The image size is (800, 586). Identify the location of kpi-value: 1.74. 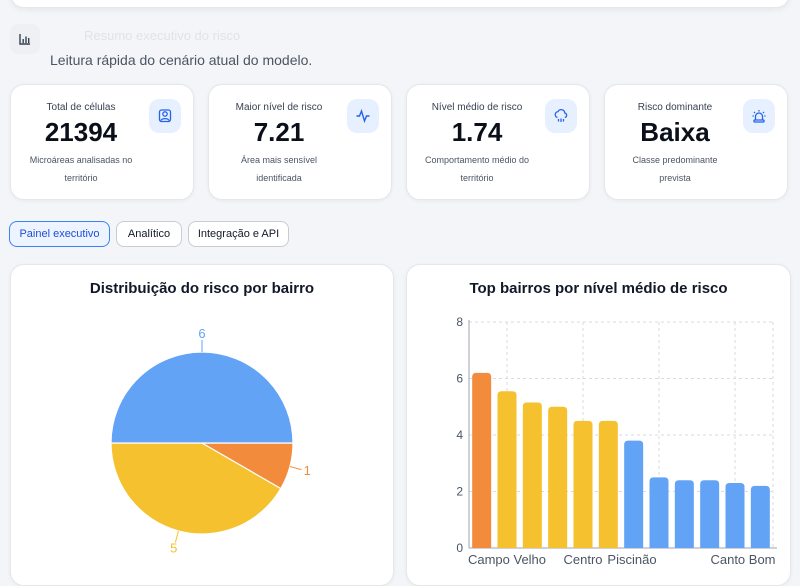
(477, 132).